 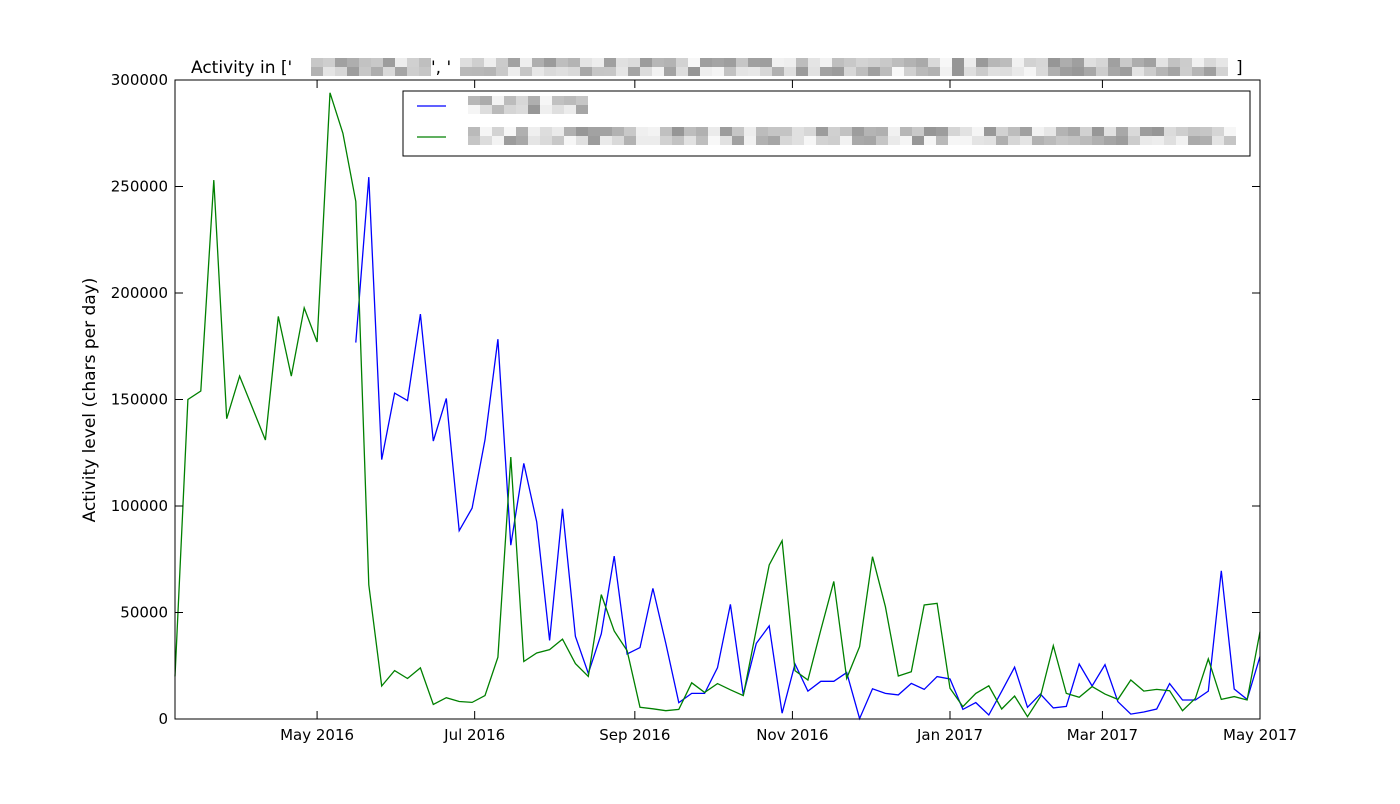 I want to click on y-tick-label: 250000, so click(x=139, y=187).